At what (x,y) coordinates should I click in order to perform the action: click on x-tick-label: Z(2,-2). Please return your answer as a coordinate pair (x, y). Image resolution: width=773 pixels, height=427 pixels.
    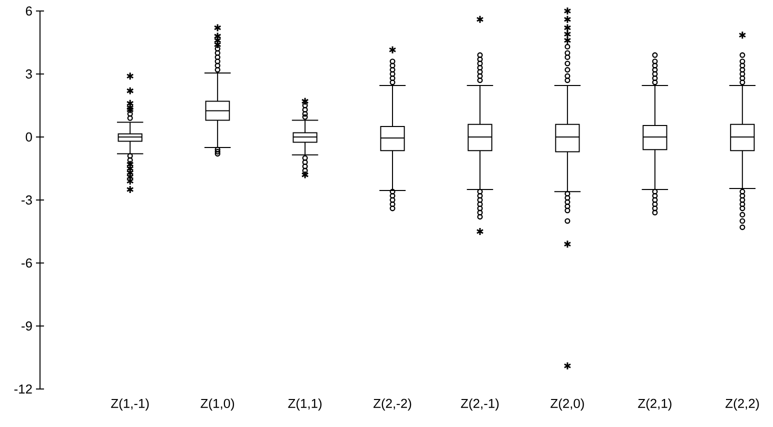
    Looking at the image, I should click on (392, 404).